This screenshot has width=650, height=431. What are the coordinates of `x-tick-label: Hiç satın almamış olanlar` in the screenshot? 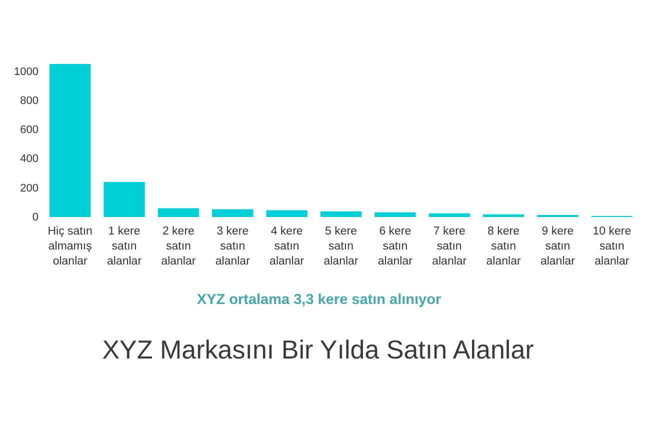 It's located at (70, 247).